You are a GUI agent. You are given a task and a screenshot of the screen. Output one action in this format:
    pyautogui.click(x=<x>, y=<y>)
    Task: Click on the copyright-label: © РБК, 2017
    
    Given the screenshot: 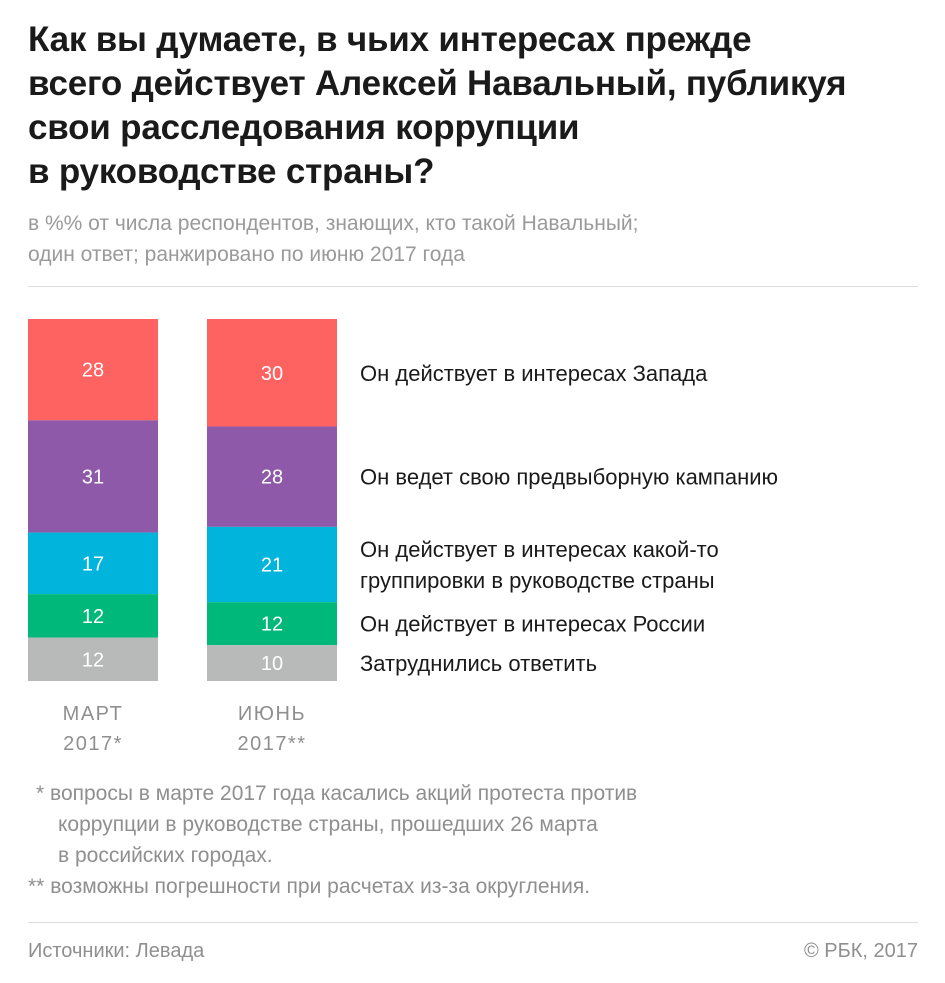 What is the action you would take?
    pyautogui.click(x=860, y=951)
    